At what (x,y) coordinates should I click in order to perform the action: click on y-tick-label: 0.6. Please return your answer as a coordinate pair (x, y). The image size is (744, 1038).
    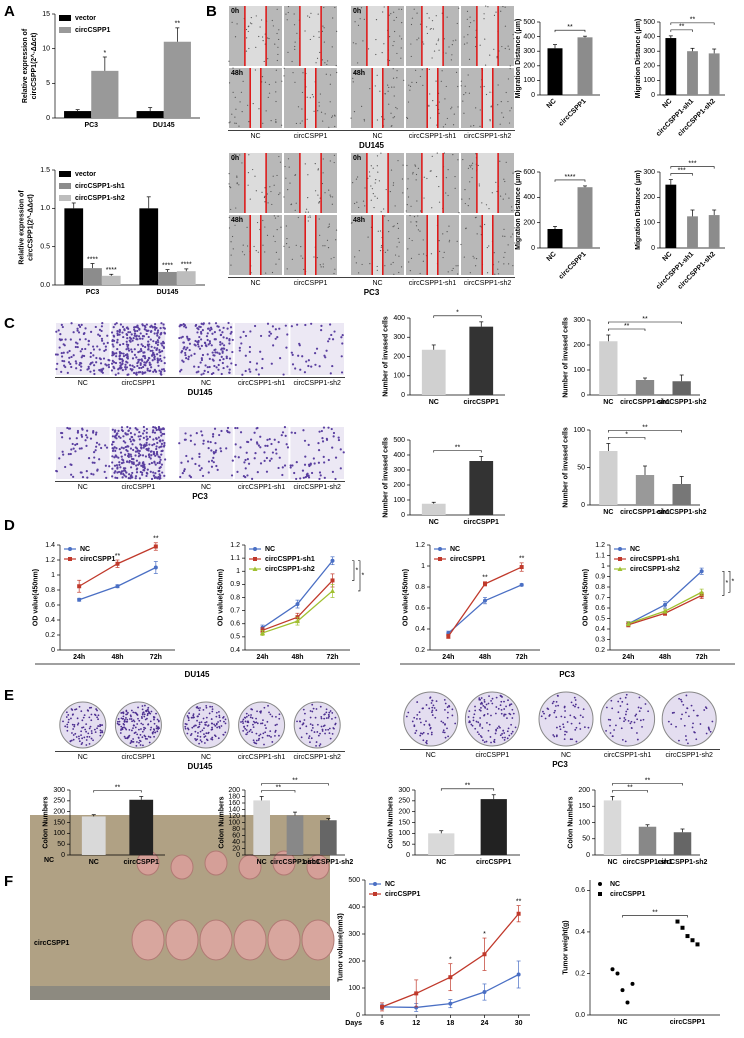
    Looking at the image, I should click on (600, 608).